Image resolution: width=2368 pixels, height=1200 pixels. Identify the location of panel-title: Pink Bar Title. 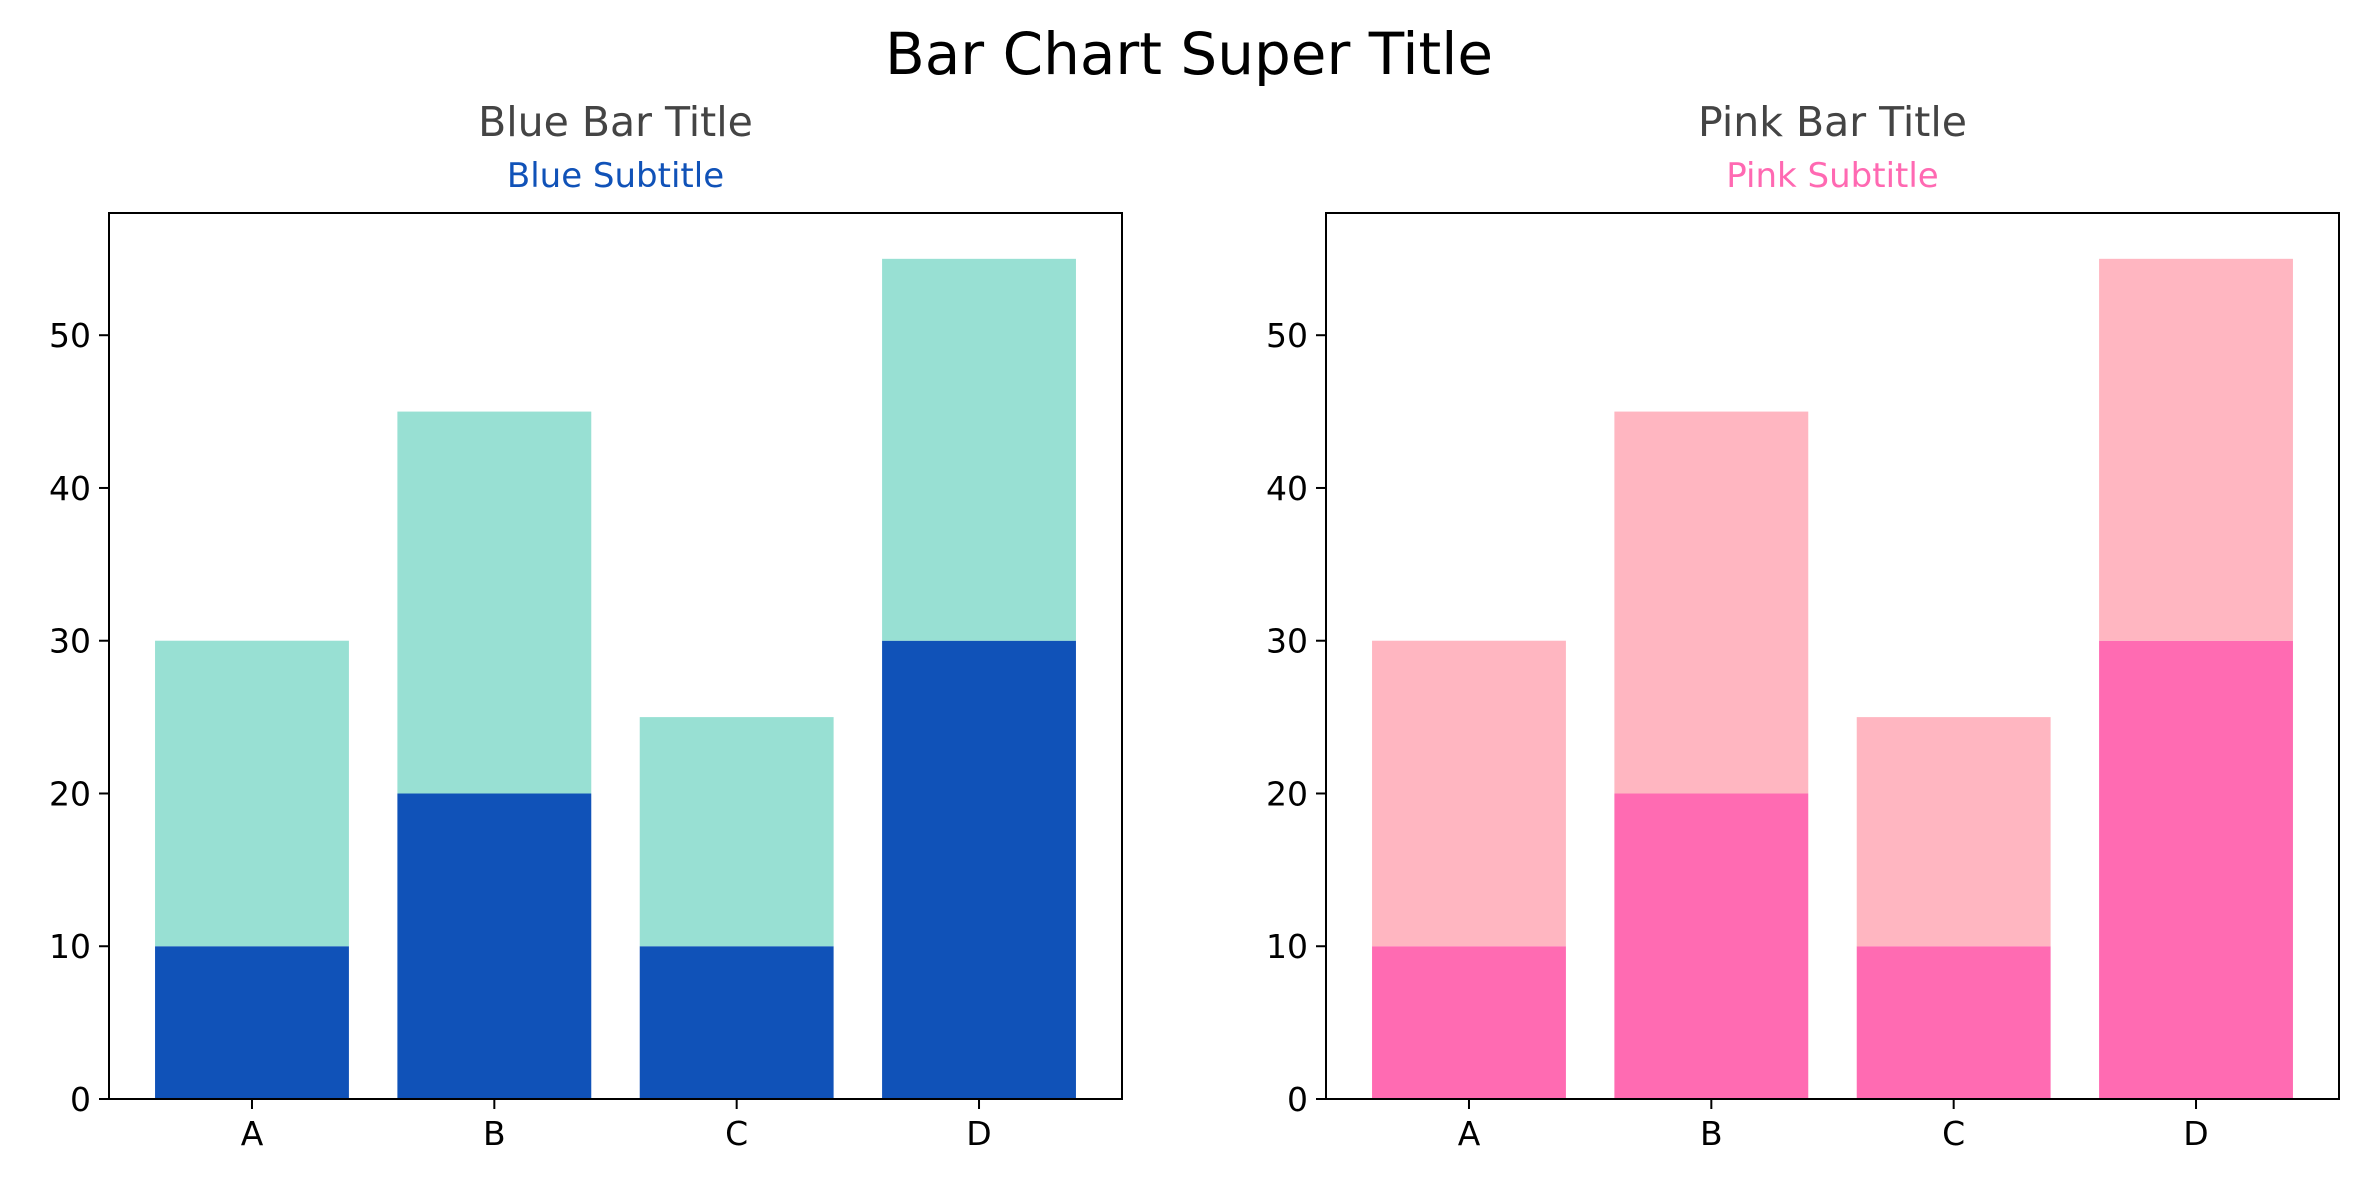
(1832, 122).